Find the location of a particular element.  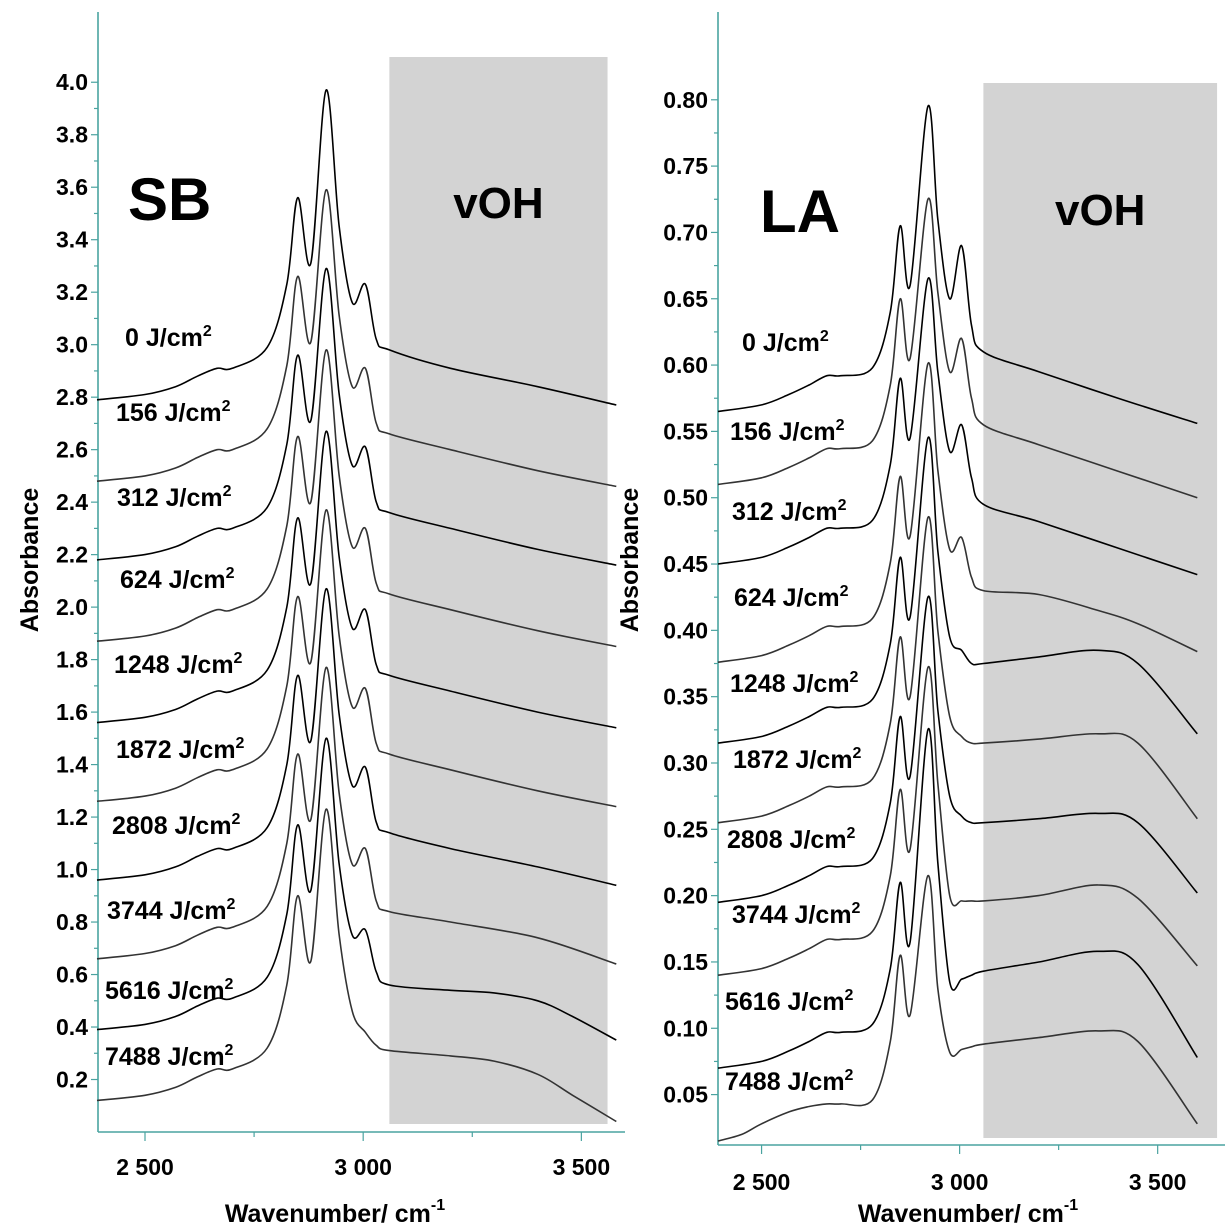

y-tick-label: 0.45 is located at coordinates (685, 564).